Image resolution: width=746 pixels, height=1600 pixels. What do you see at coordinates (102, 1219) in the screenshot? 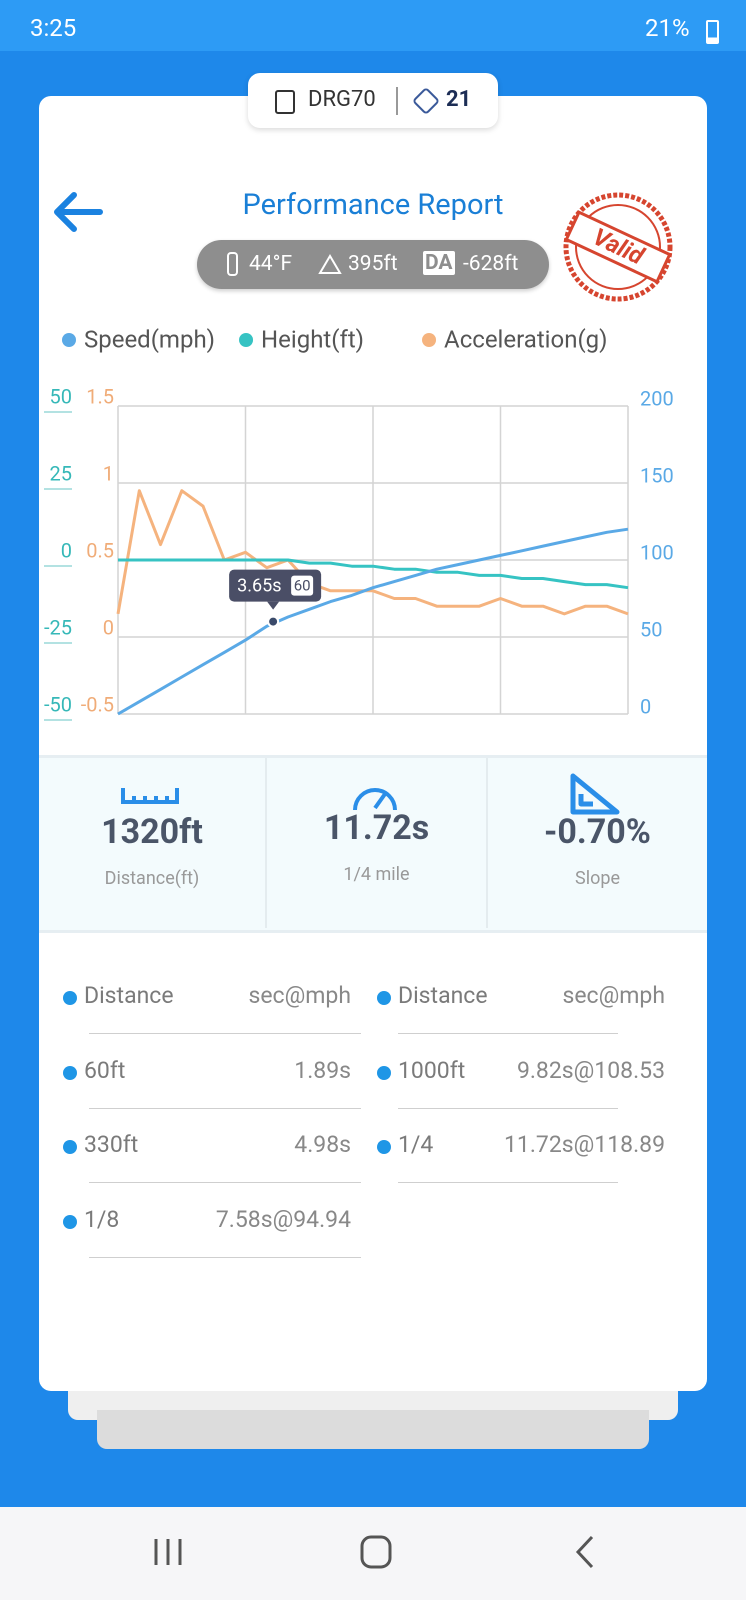
I see `row-name: 1/8` at bounding box center [102, 1219].